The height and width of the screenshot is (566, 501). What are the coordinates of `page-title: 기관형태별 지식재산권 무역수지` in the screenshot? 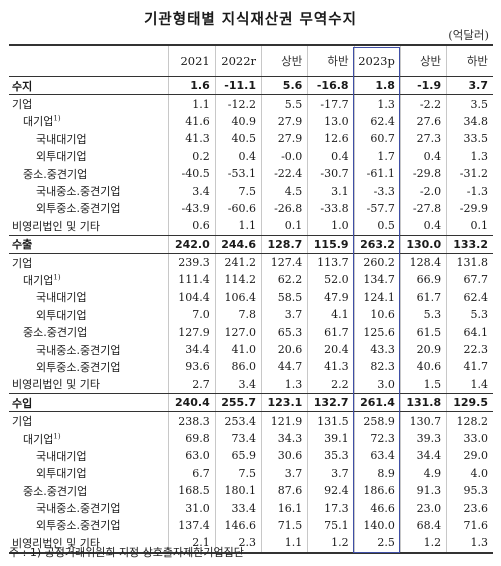 It's located at (250, 20).